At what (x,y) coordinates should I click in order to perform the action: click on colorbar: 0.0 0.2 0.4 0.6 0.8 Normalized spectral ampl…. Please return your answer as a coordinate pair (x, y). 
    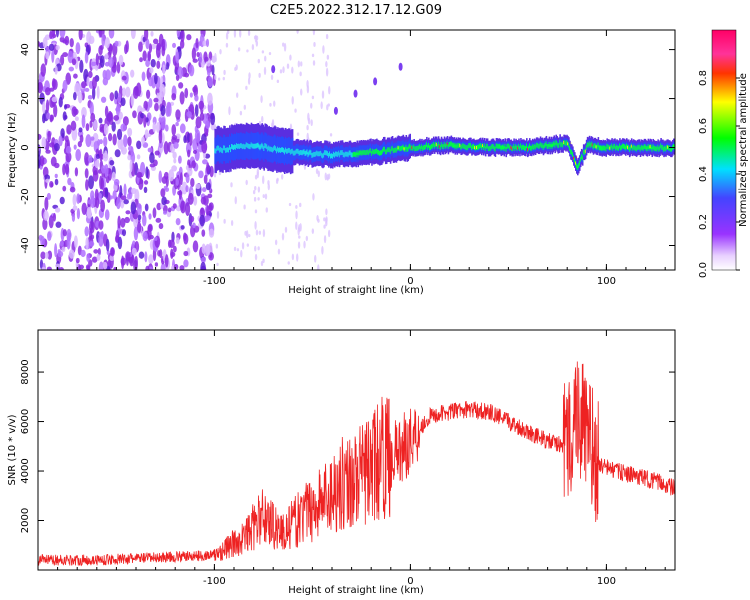
    Looking at the image, I should click on (723, 153).